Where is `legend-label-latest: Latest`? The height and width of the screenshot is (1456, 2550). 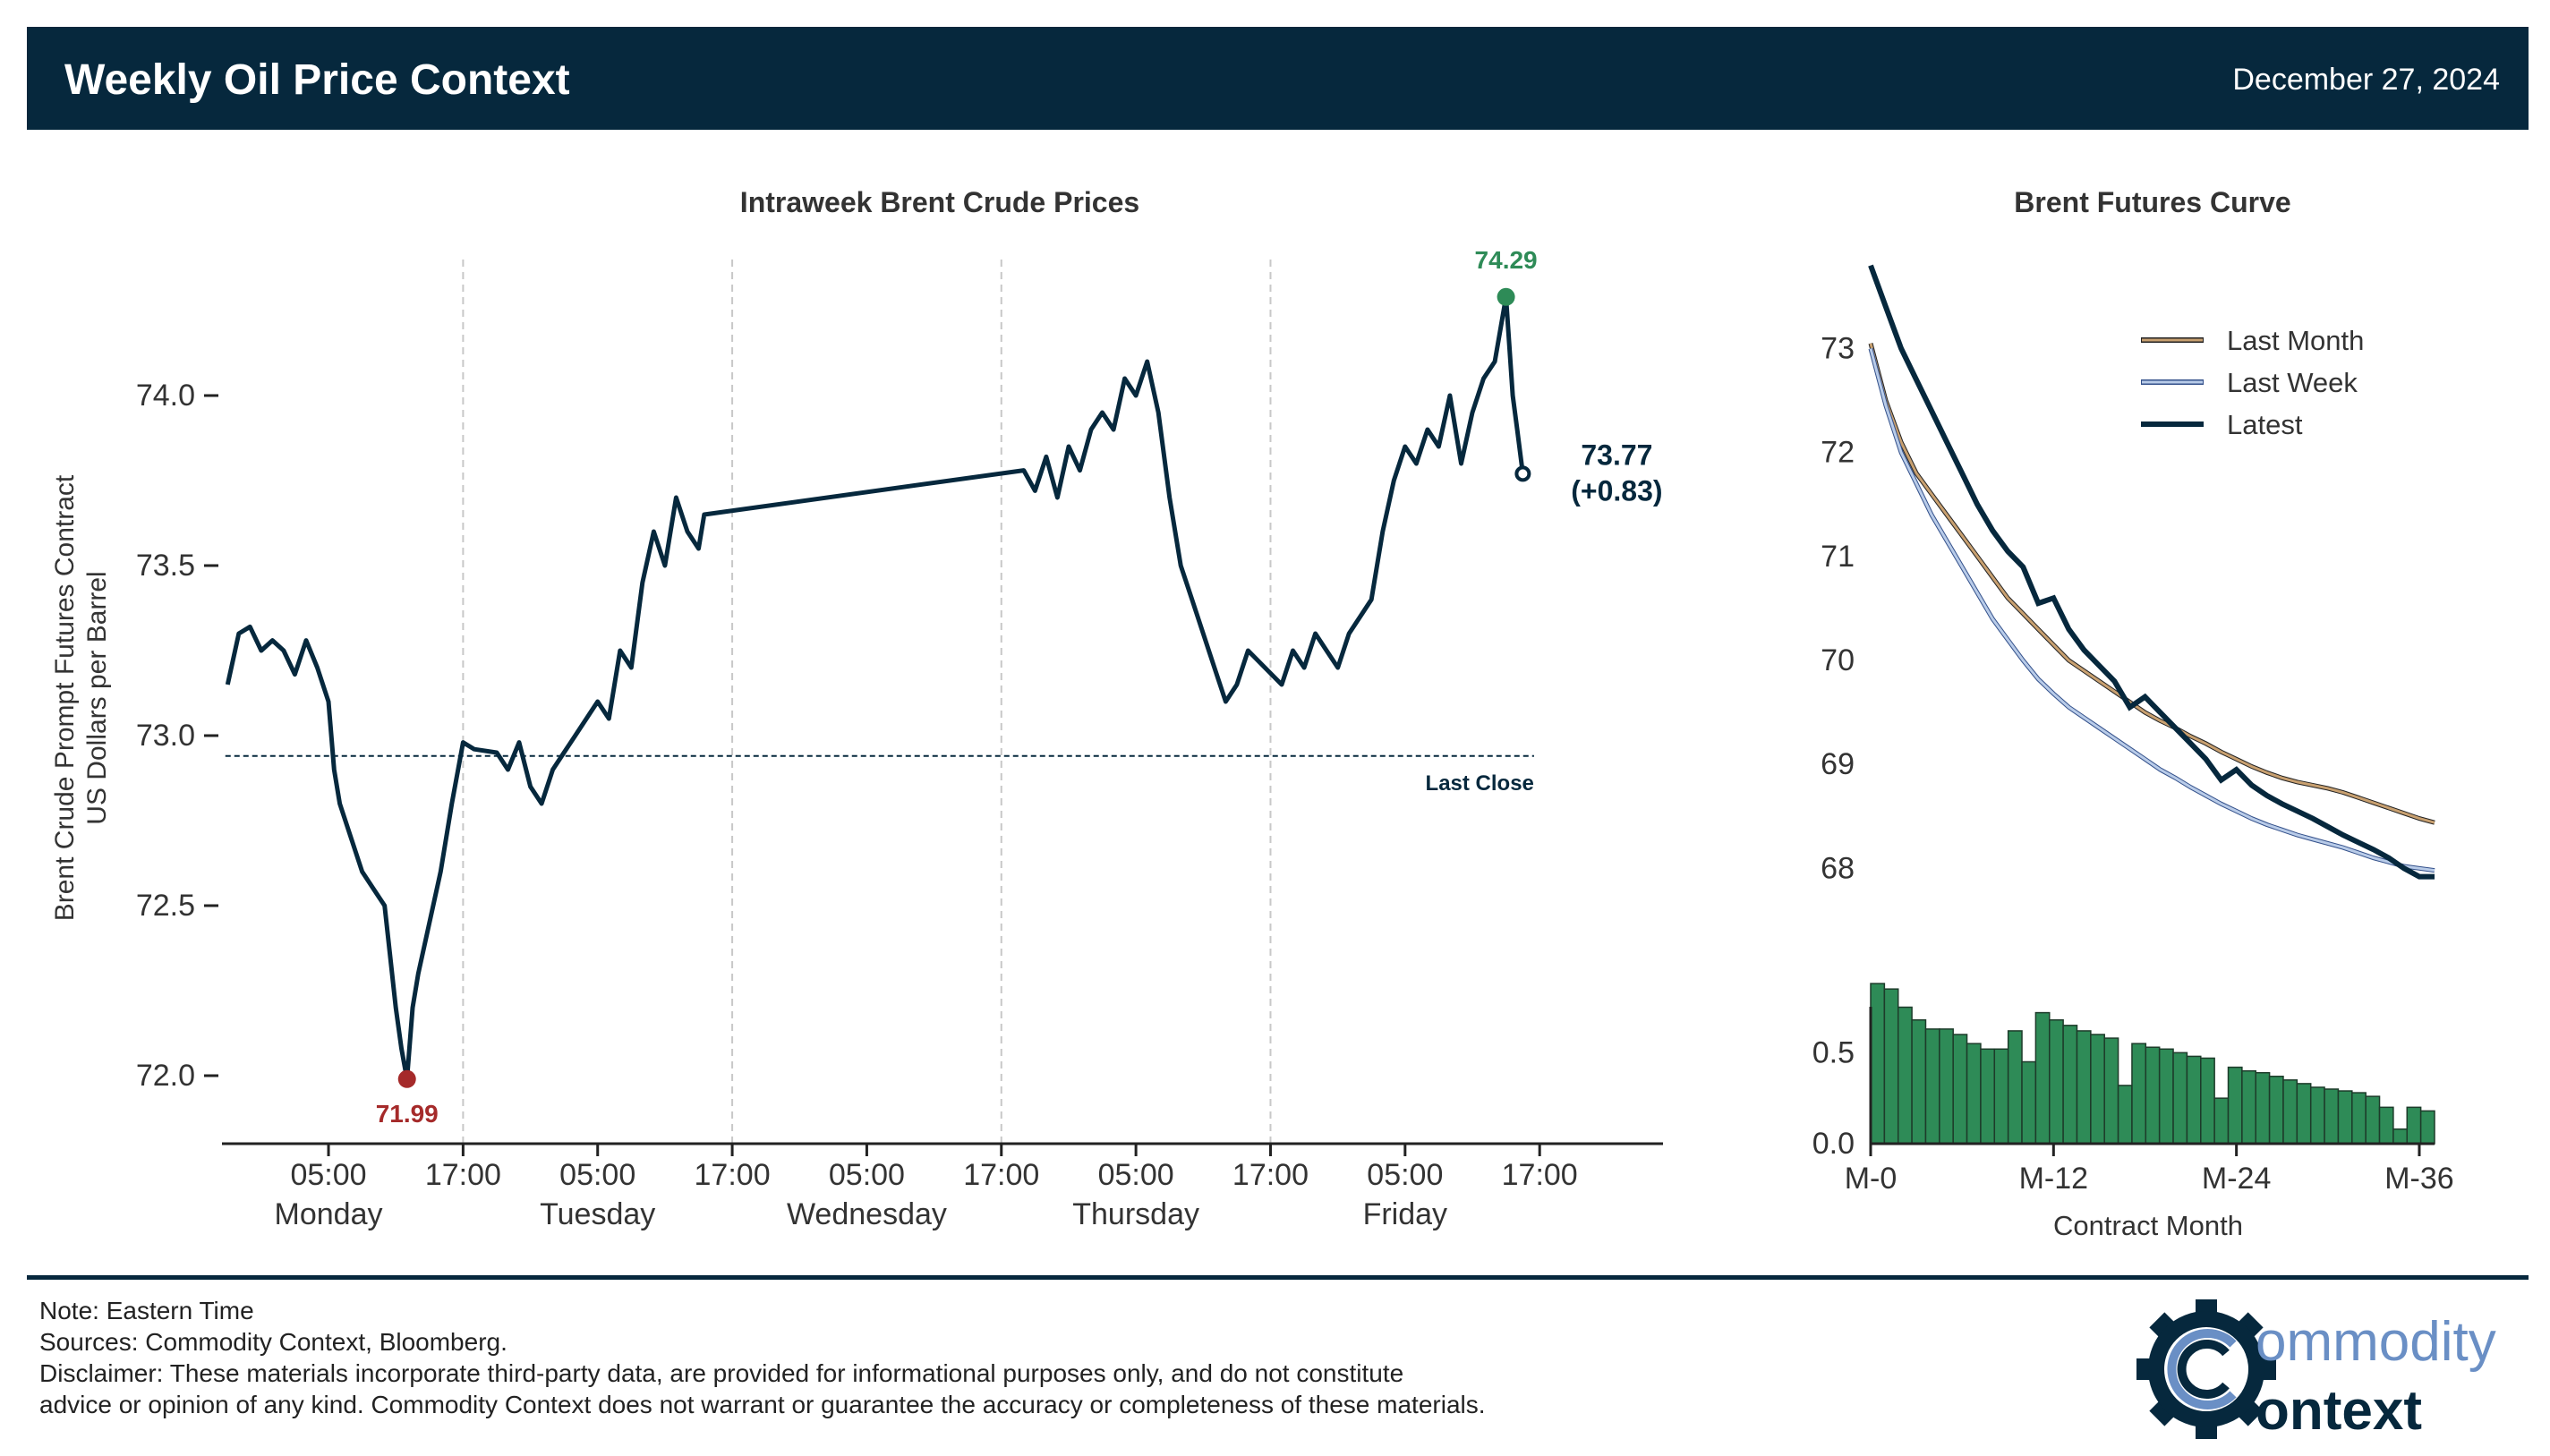 legend-label-latest: Latest is located at coordinates (2265, 424).